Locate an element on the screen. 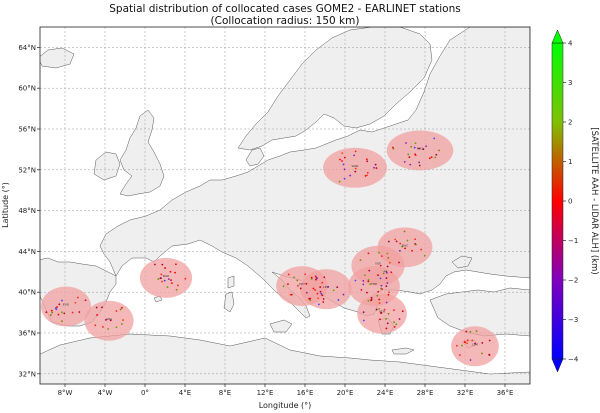  colorbar-tick-label: 1 is located at coordinates (570, 162).